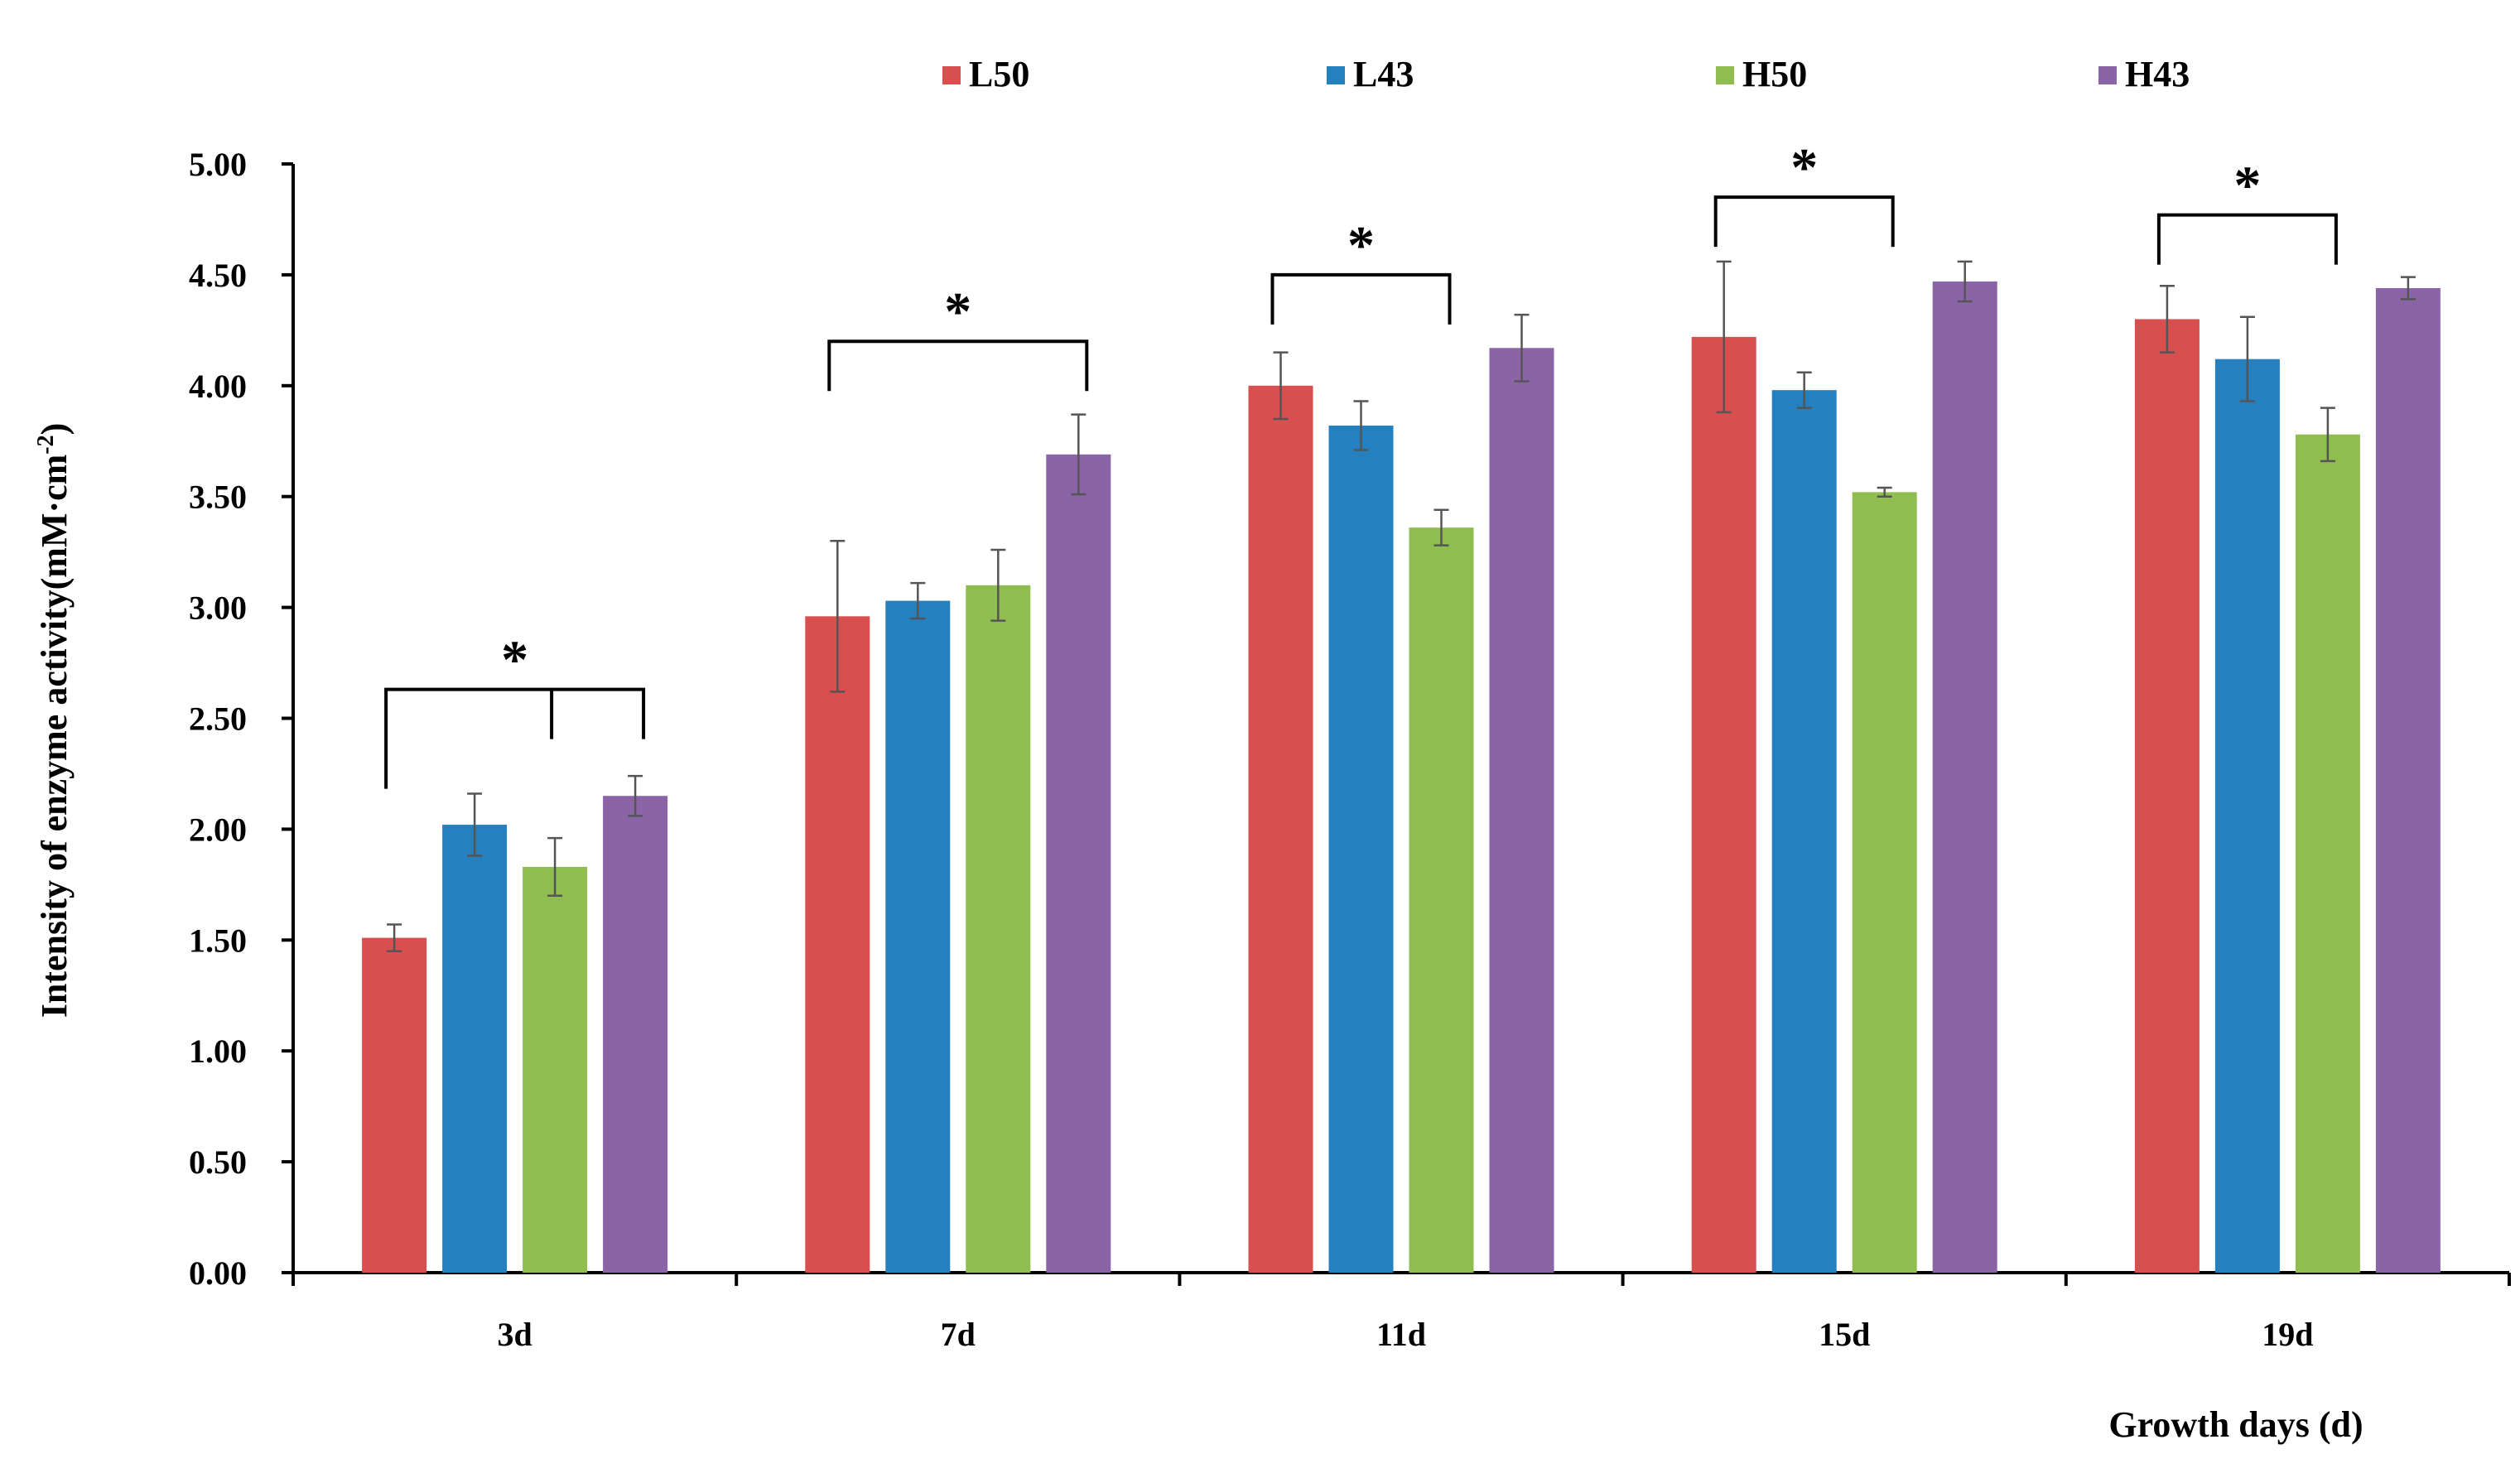 The width and height of the screenshot is (2520, 1478). I want to click on y-tick-label: 4.00, so click(218, 386).